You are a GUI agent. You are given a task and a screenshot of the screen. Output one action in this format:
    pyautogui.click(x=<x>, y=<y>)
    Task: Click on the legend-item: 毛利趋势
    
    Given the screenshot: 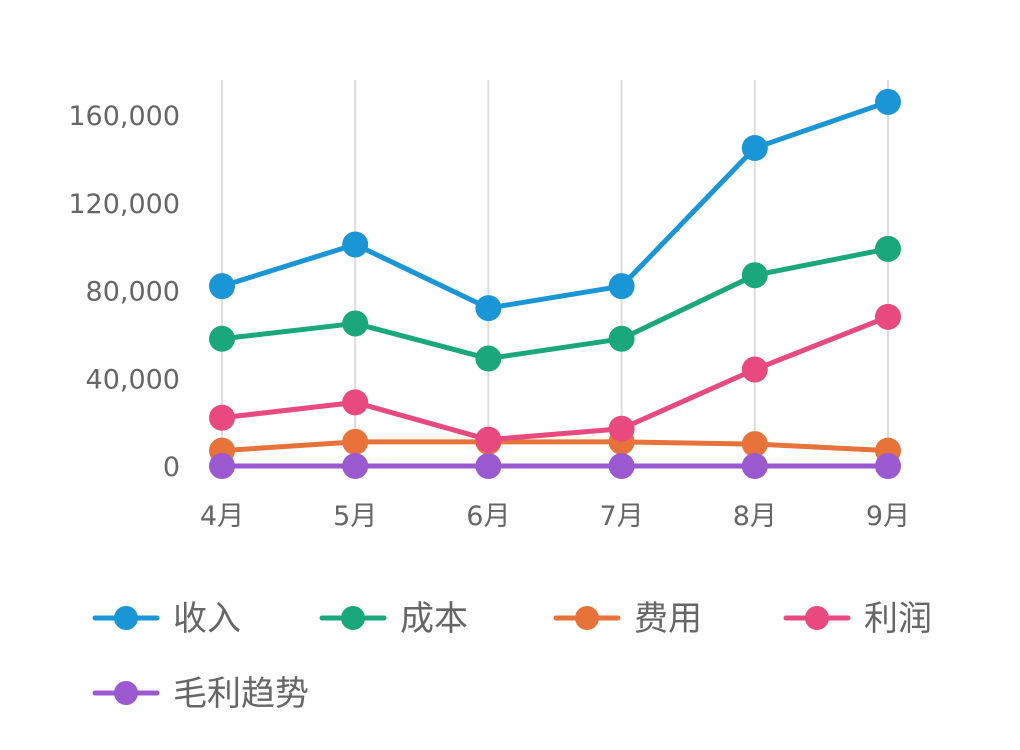 What is the action you would take?
    pyautogui.click(x=200, y=694)
    